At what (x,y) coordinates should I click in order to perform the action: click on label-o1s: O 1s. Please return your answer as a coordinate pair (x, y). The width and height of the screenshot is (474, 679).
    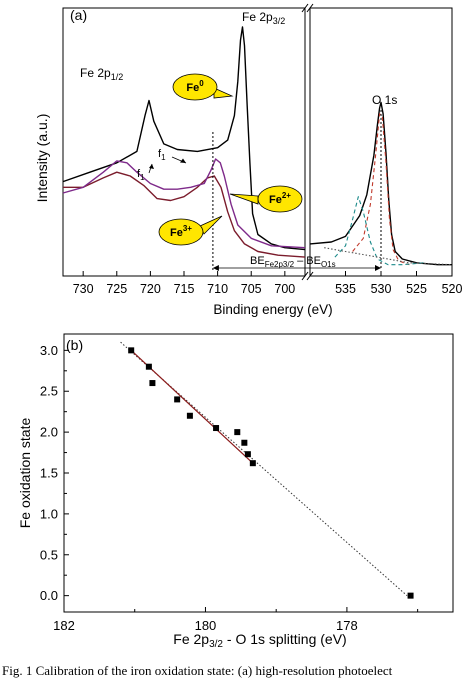
    Looking at the image, I should click on (384, 100).